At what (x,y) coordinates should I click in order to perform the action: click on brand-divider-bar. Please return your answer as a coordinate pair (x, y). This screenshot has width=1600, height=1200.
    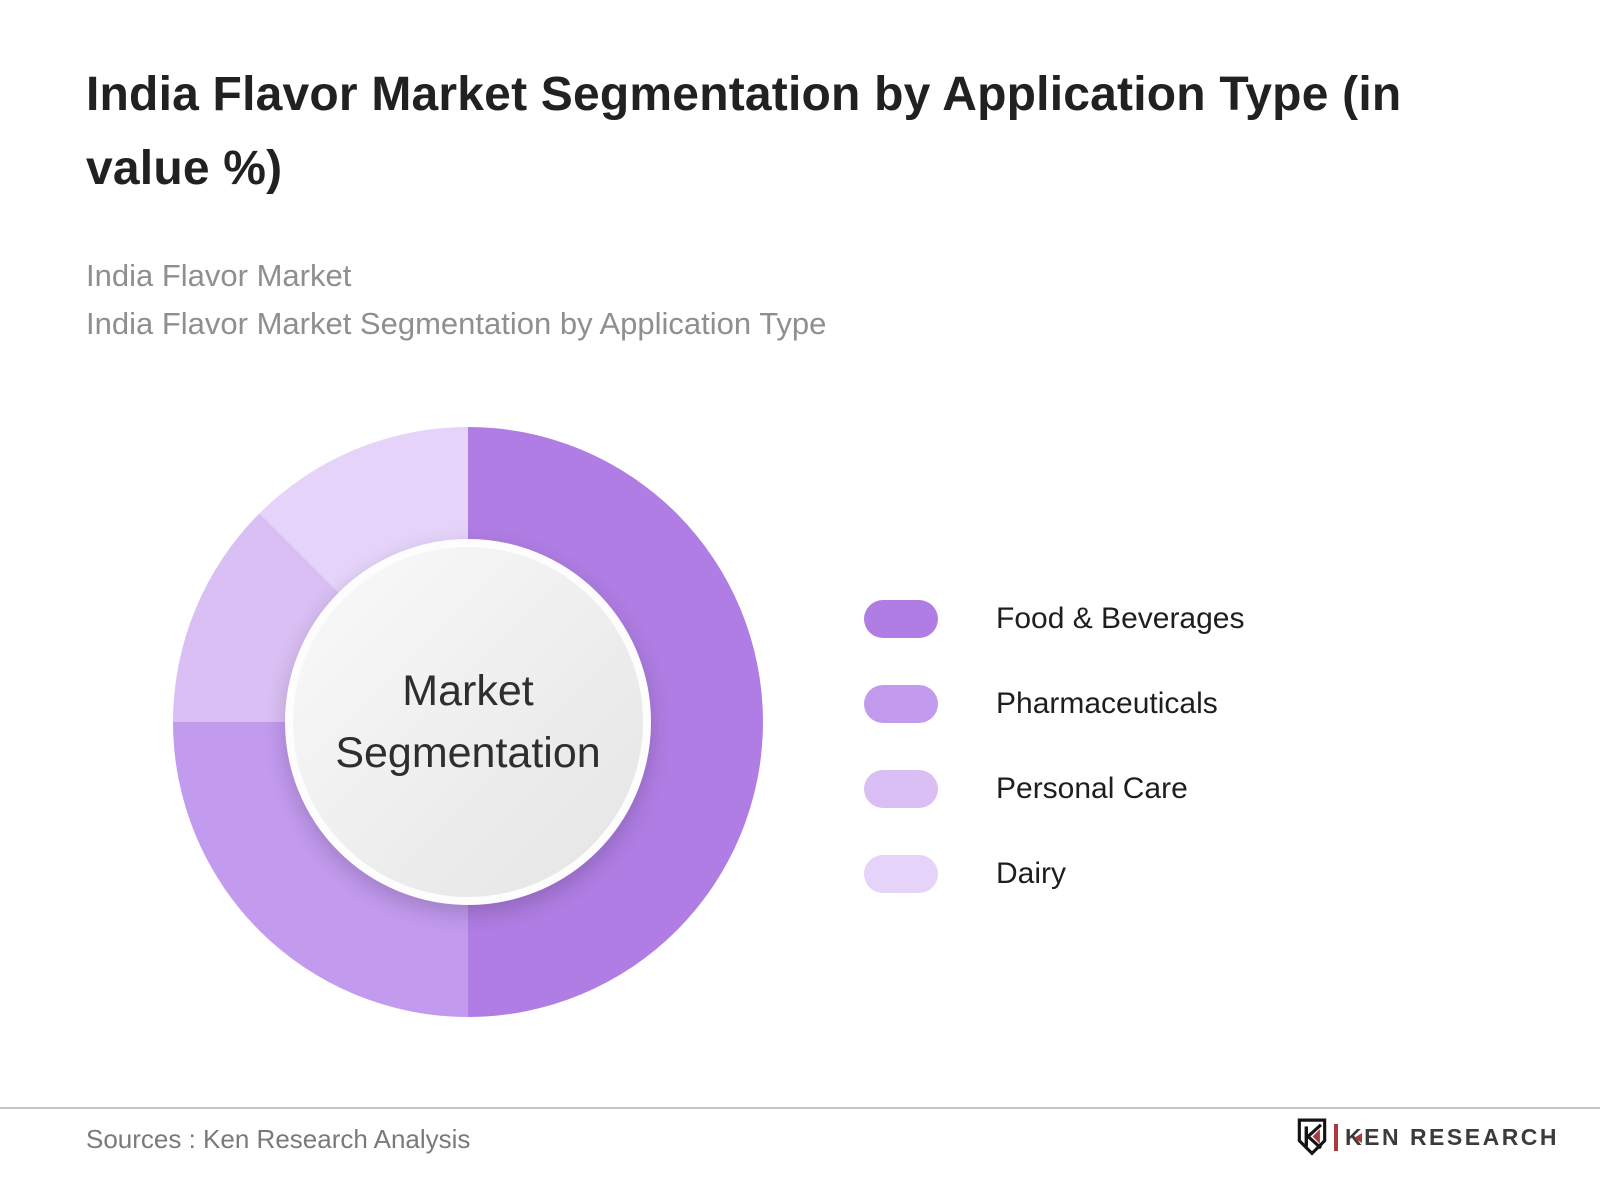
    Looking at the image, I should click on (1336, 1137).